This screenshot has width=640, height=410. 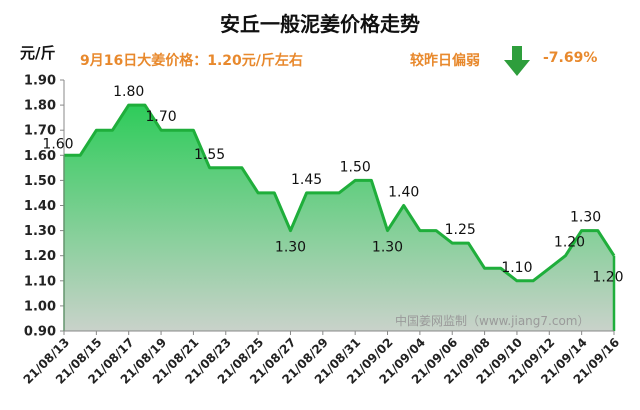 What do you see at coordinates (40, 231) in the screenshot?
I see `y-tick-label: 1.30` at bounding box center [40, 231].